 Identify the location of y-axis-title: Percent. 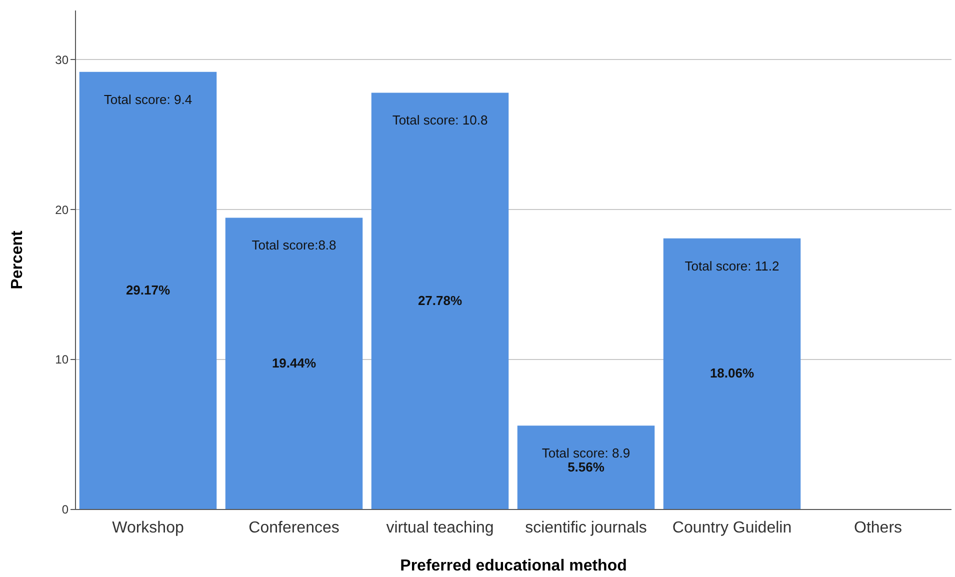
(17, 260).